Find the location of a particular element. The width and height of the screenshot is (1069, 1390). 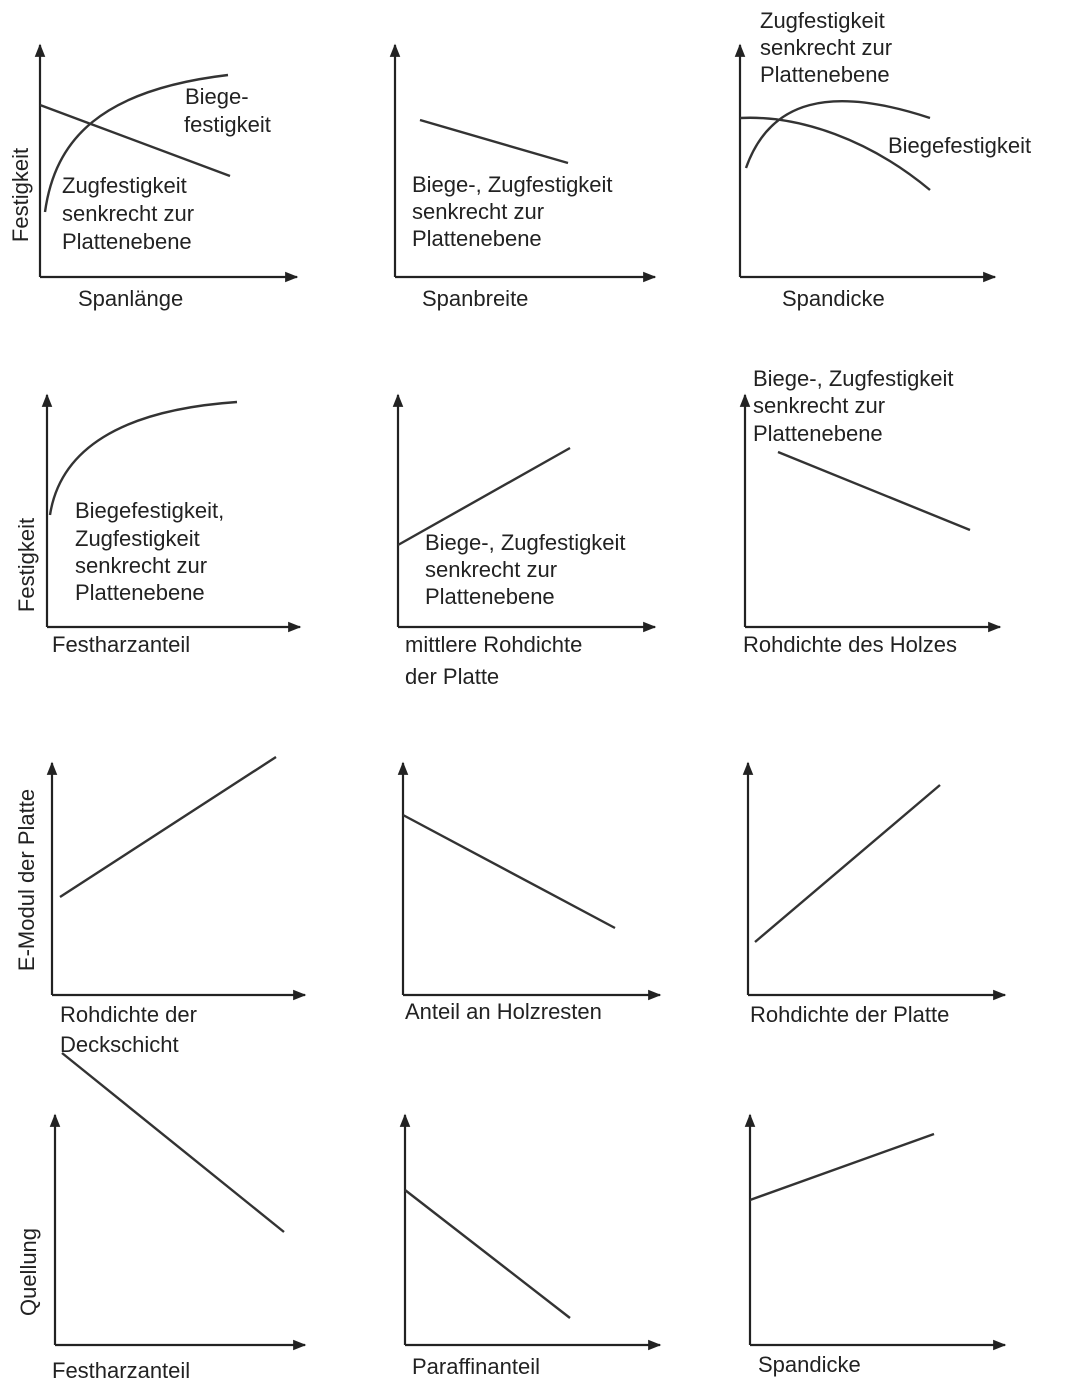

x-label: Anteil an Holzresten is located at coordinates (503, 1011).